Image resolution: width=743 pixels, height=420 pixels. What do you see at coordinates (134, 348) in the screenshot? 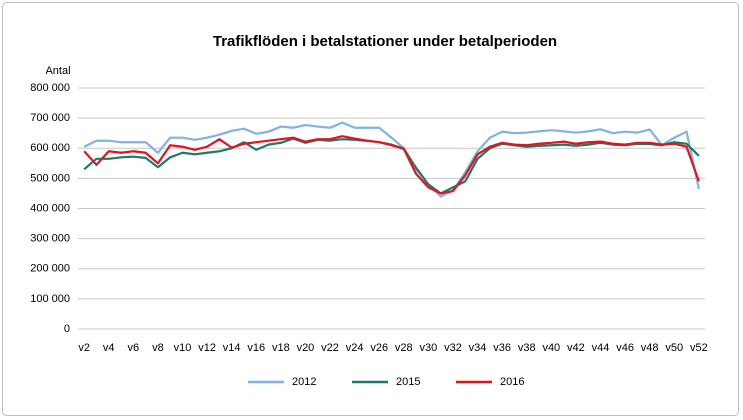
I see `x-tick-label: v6` at bounding box center [134, 348].